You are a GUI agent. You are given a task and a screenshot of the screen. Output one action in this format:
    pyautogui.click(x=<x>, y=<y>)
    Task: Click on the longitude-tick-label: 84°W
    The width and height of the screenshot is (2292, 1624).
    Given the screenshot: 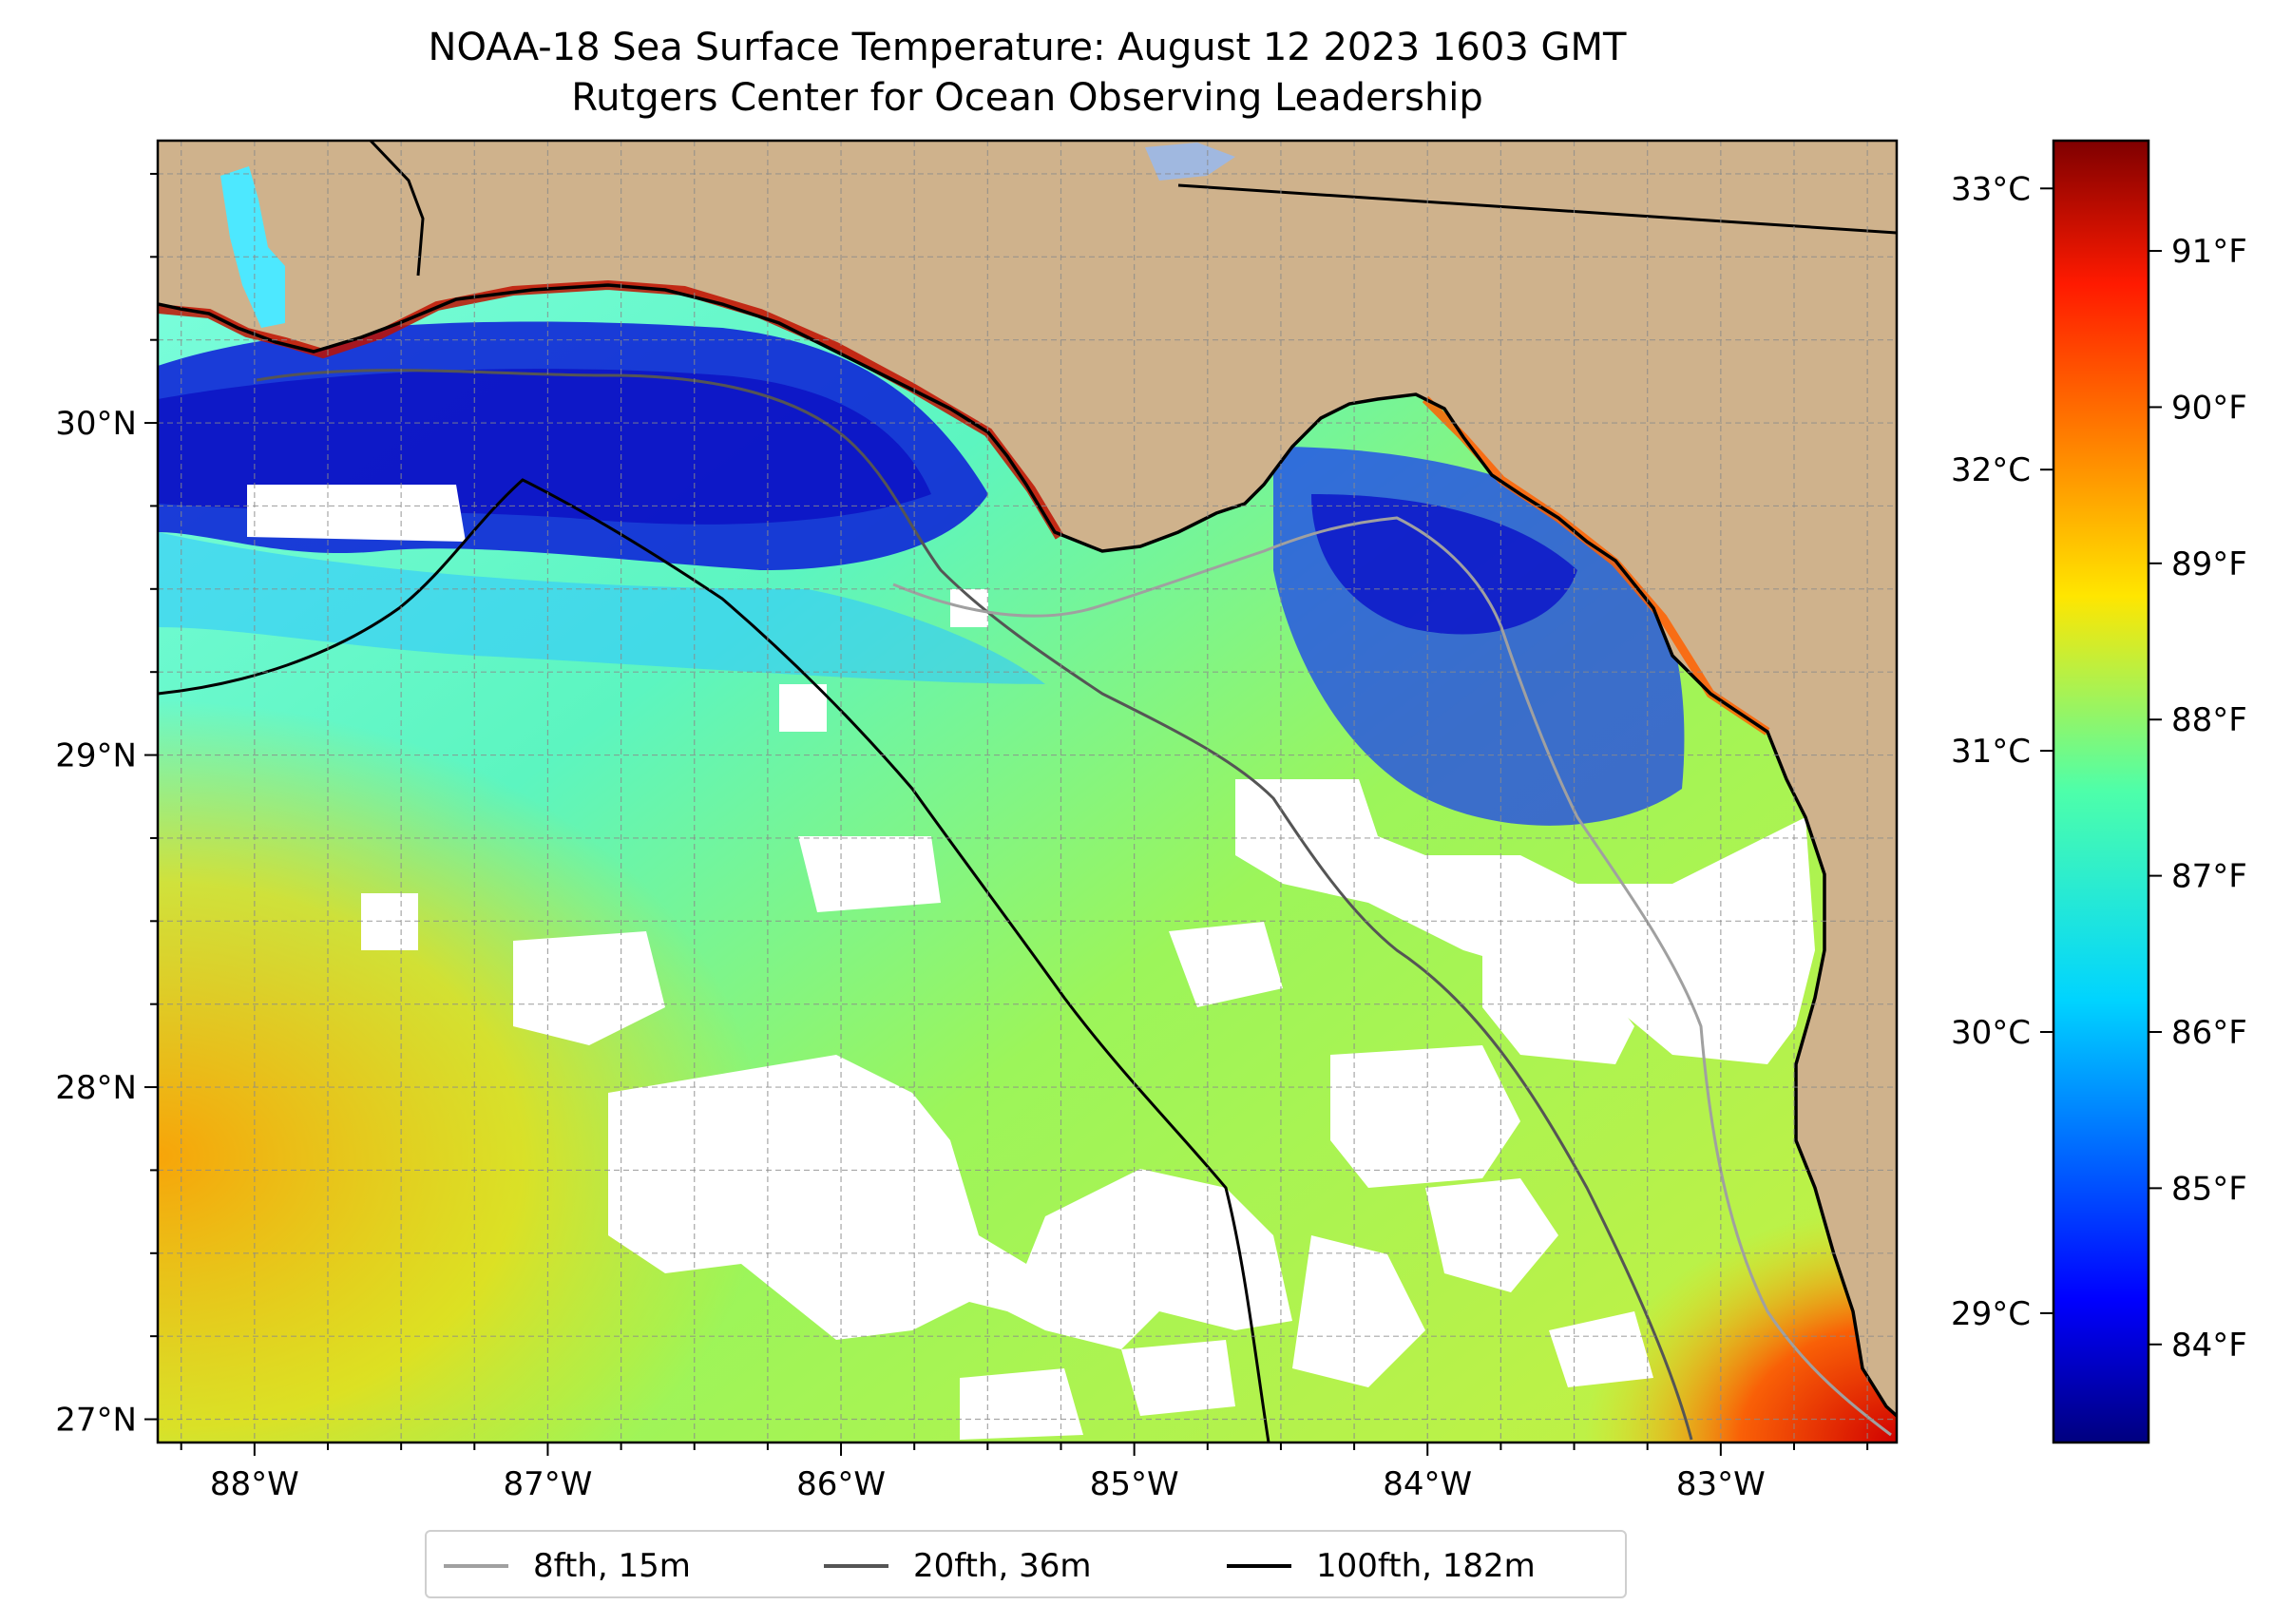 What is the action you would take?
    pyautogui.click(x=1427, y=1484)
    